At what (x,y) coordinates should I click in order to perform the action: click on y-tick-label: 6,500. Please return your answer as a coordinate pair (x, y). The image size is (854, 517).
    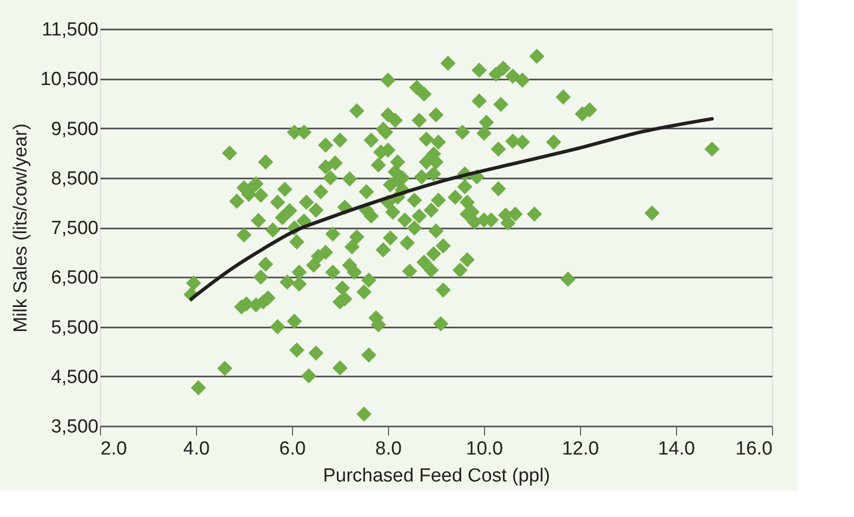
    Looking at the image, I should click on (74, 278).